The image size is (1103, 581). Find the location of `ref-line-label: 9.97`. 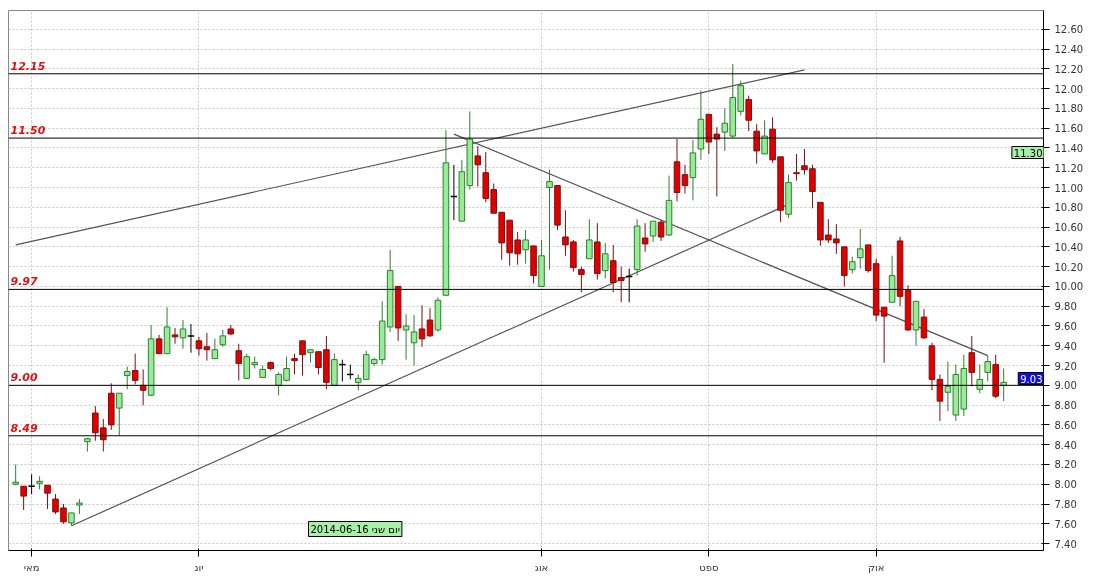

ref-line-label: 9.97 is located at coordinates (24, 282).